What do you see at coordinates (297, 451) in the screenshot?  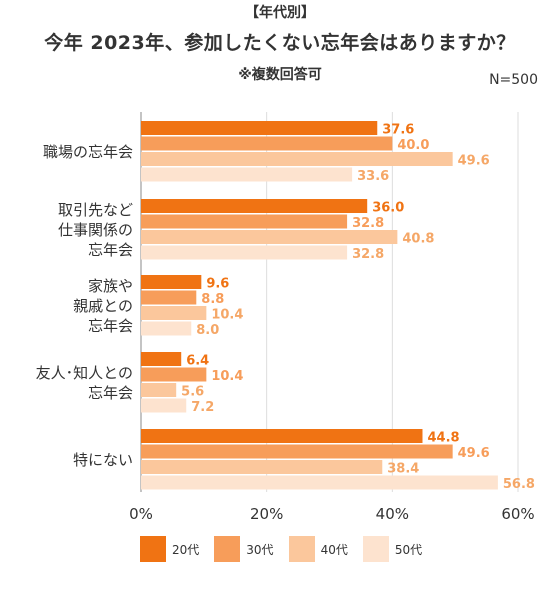 I see `bar-30代-4` at bounding box center [297, 451].